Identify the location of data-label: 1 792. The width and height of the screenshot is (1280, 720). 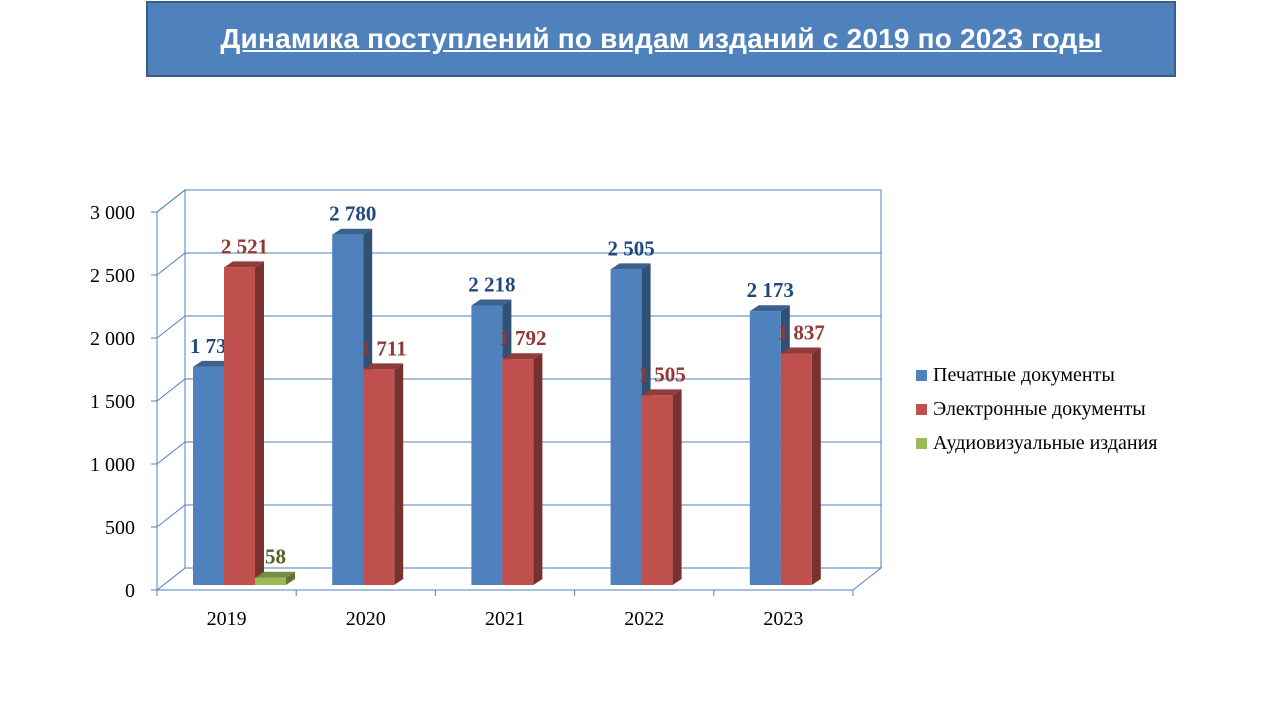
(522, 338).